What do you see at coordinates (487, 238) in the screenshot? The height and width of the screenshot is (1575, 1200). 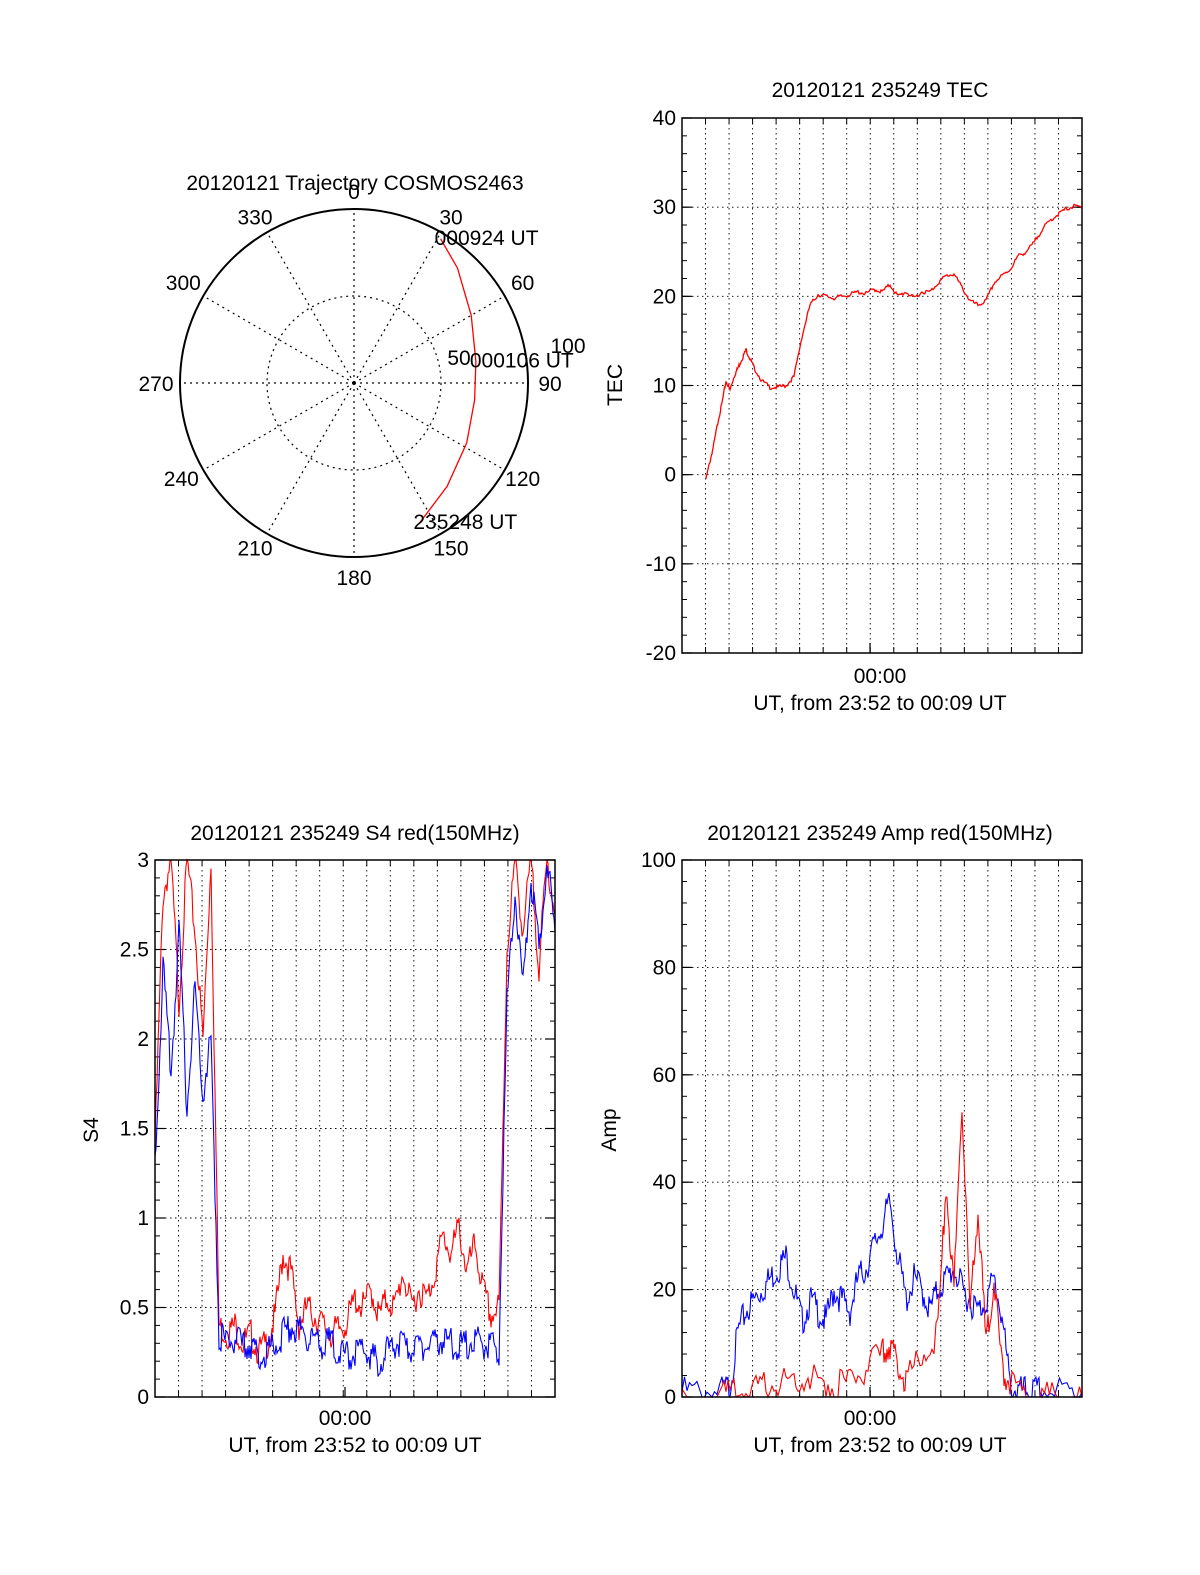 I see `polar-time-annotation: 000924 UT` at bounding box center [487, 238].